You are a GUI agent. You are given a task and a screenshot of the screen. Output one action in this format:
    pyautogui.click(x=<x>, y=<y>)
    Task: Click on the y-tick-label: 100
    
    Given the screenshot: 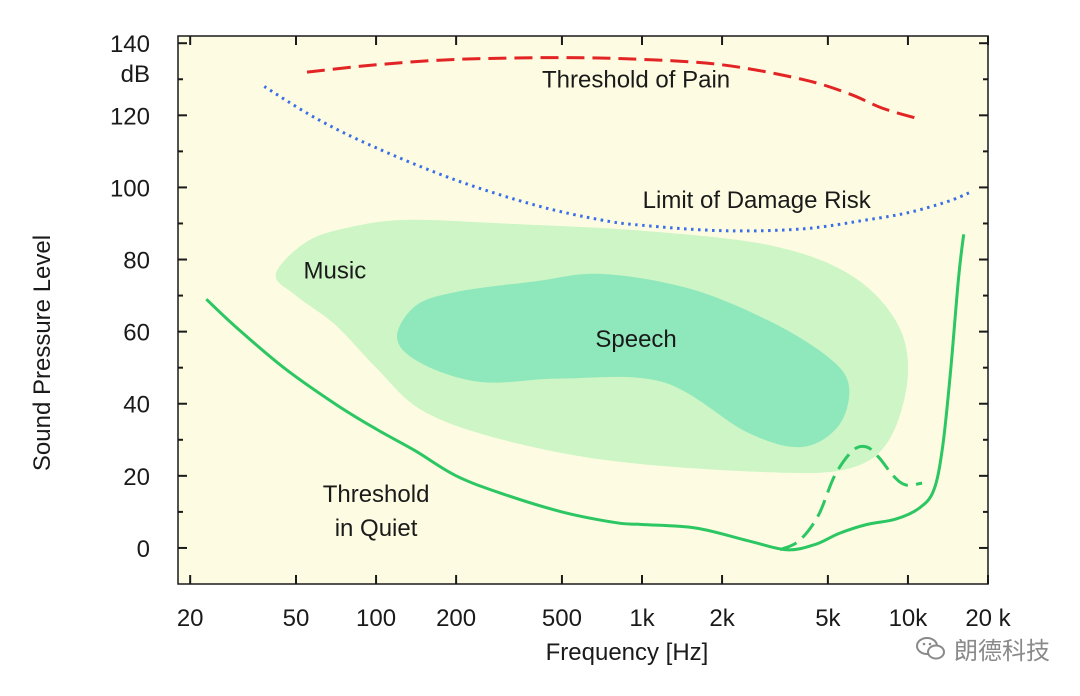 What is the action you would take?
    pyautogui.click(x=130, y=188)
    